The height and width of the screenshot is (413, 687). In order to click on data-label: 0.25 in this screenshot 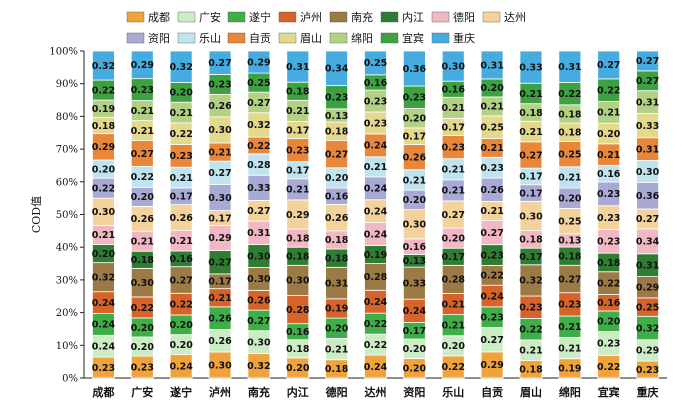, I will do `click(258, 83)`.